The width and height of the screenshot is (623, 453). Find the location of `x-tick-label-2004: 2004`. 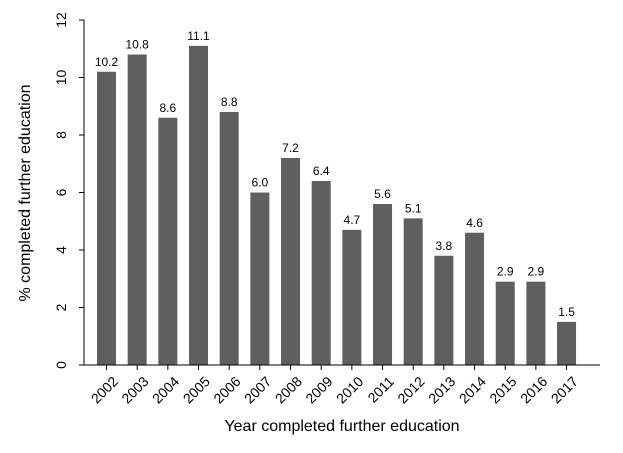

x-tick-label-2004: 2004 is located at coordinates (165, 389).